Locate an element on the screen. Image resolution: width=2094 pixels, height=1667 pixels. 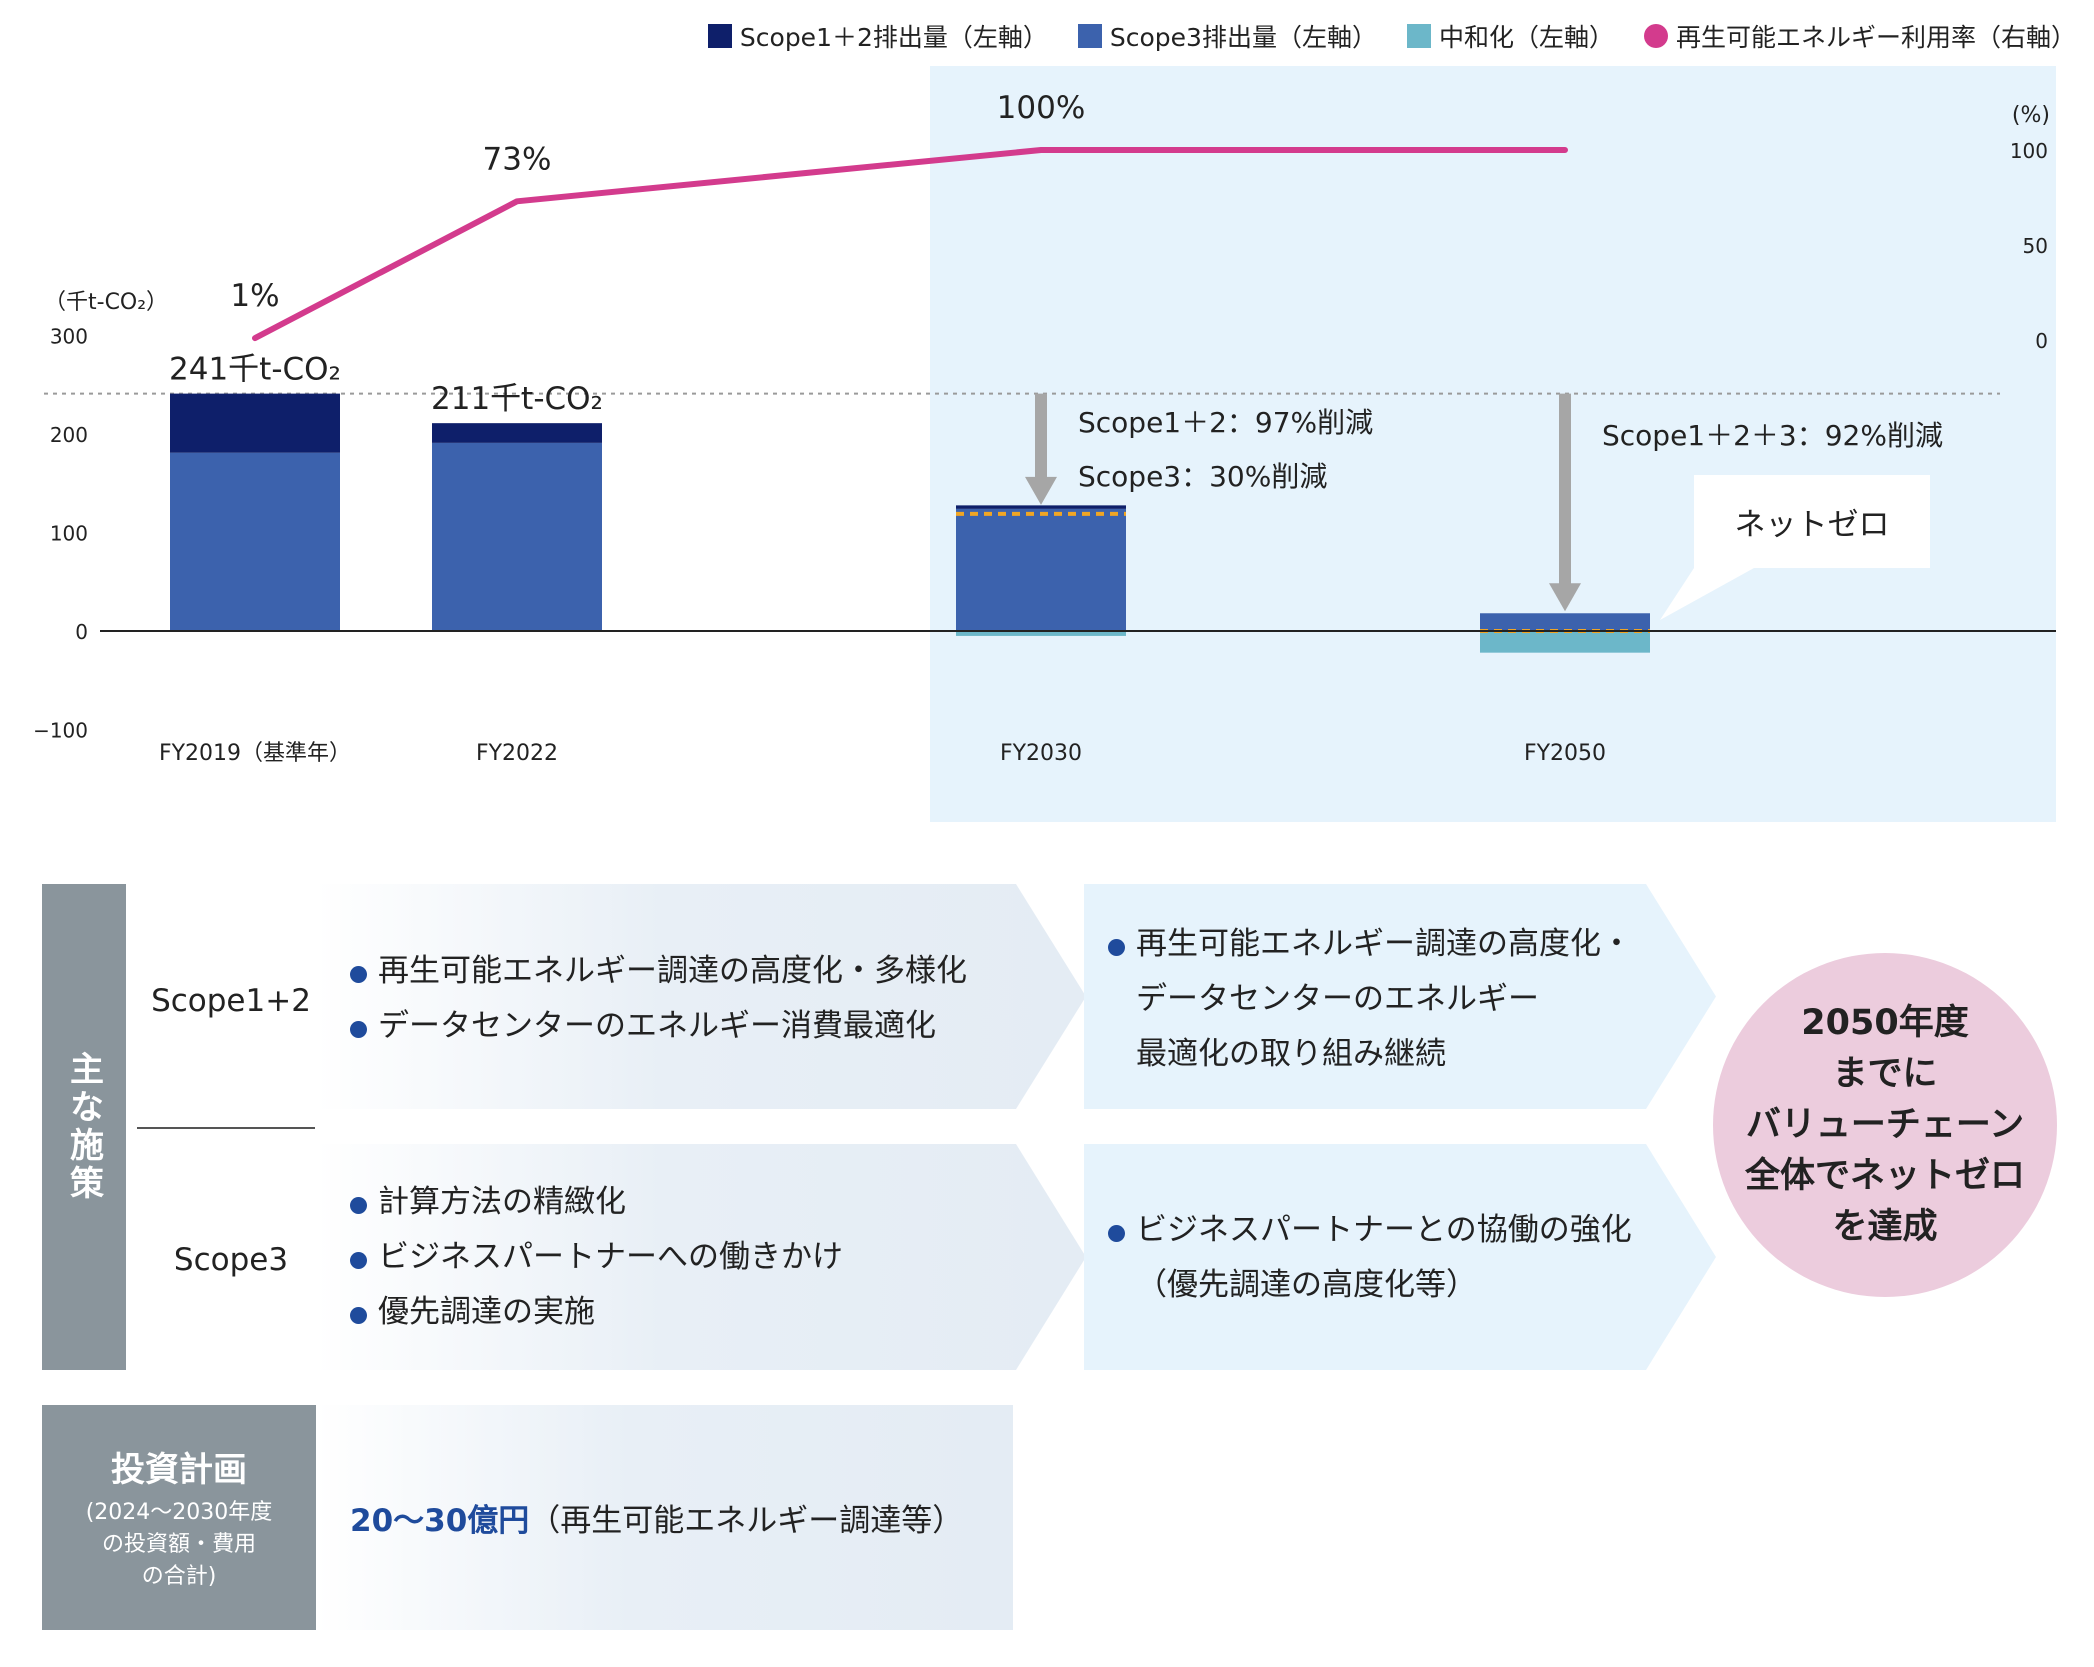
measures-label-text: 主な施策 is located at coordinates (83, 1127).